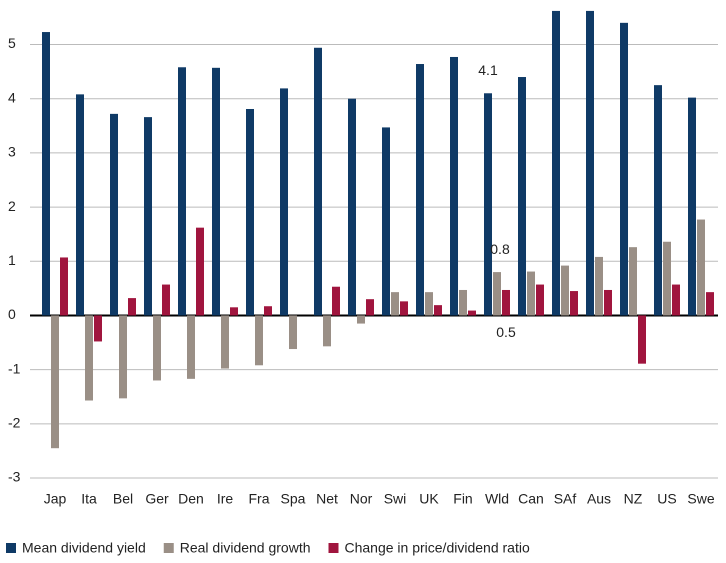  I want to click on x-tick-label: Ire, so click(225, 499).